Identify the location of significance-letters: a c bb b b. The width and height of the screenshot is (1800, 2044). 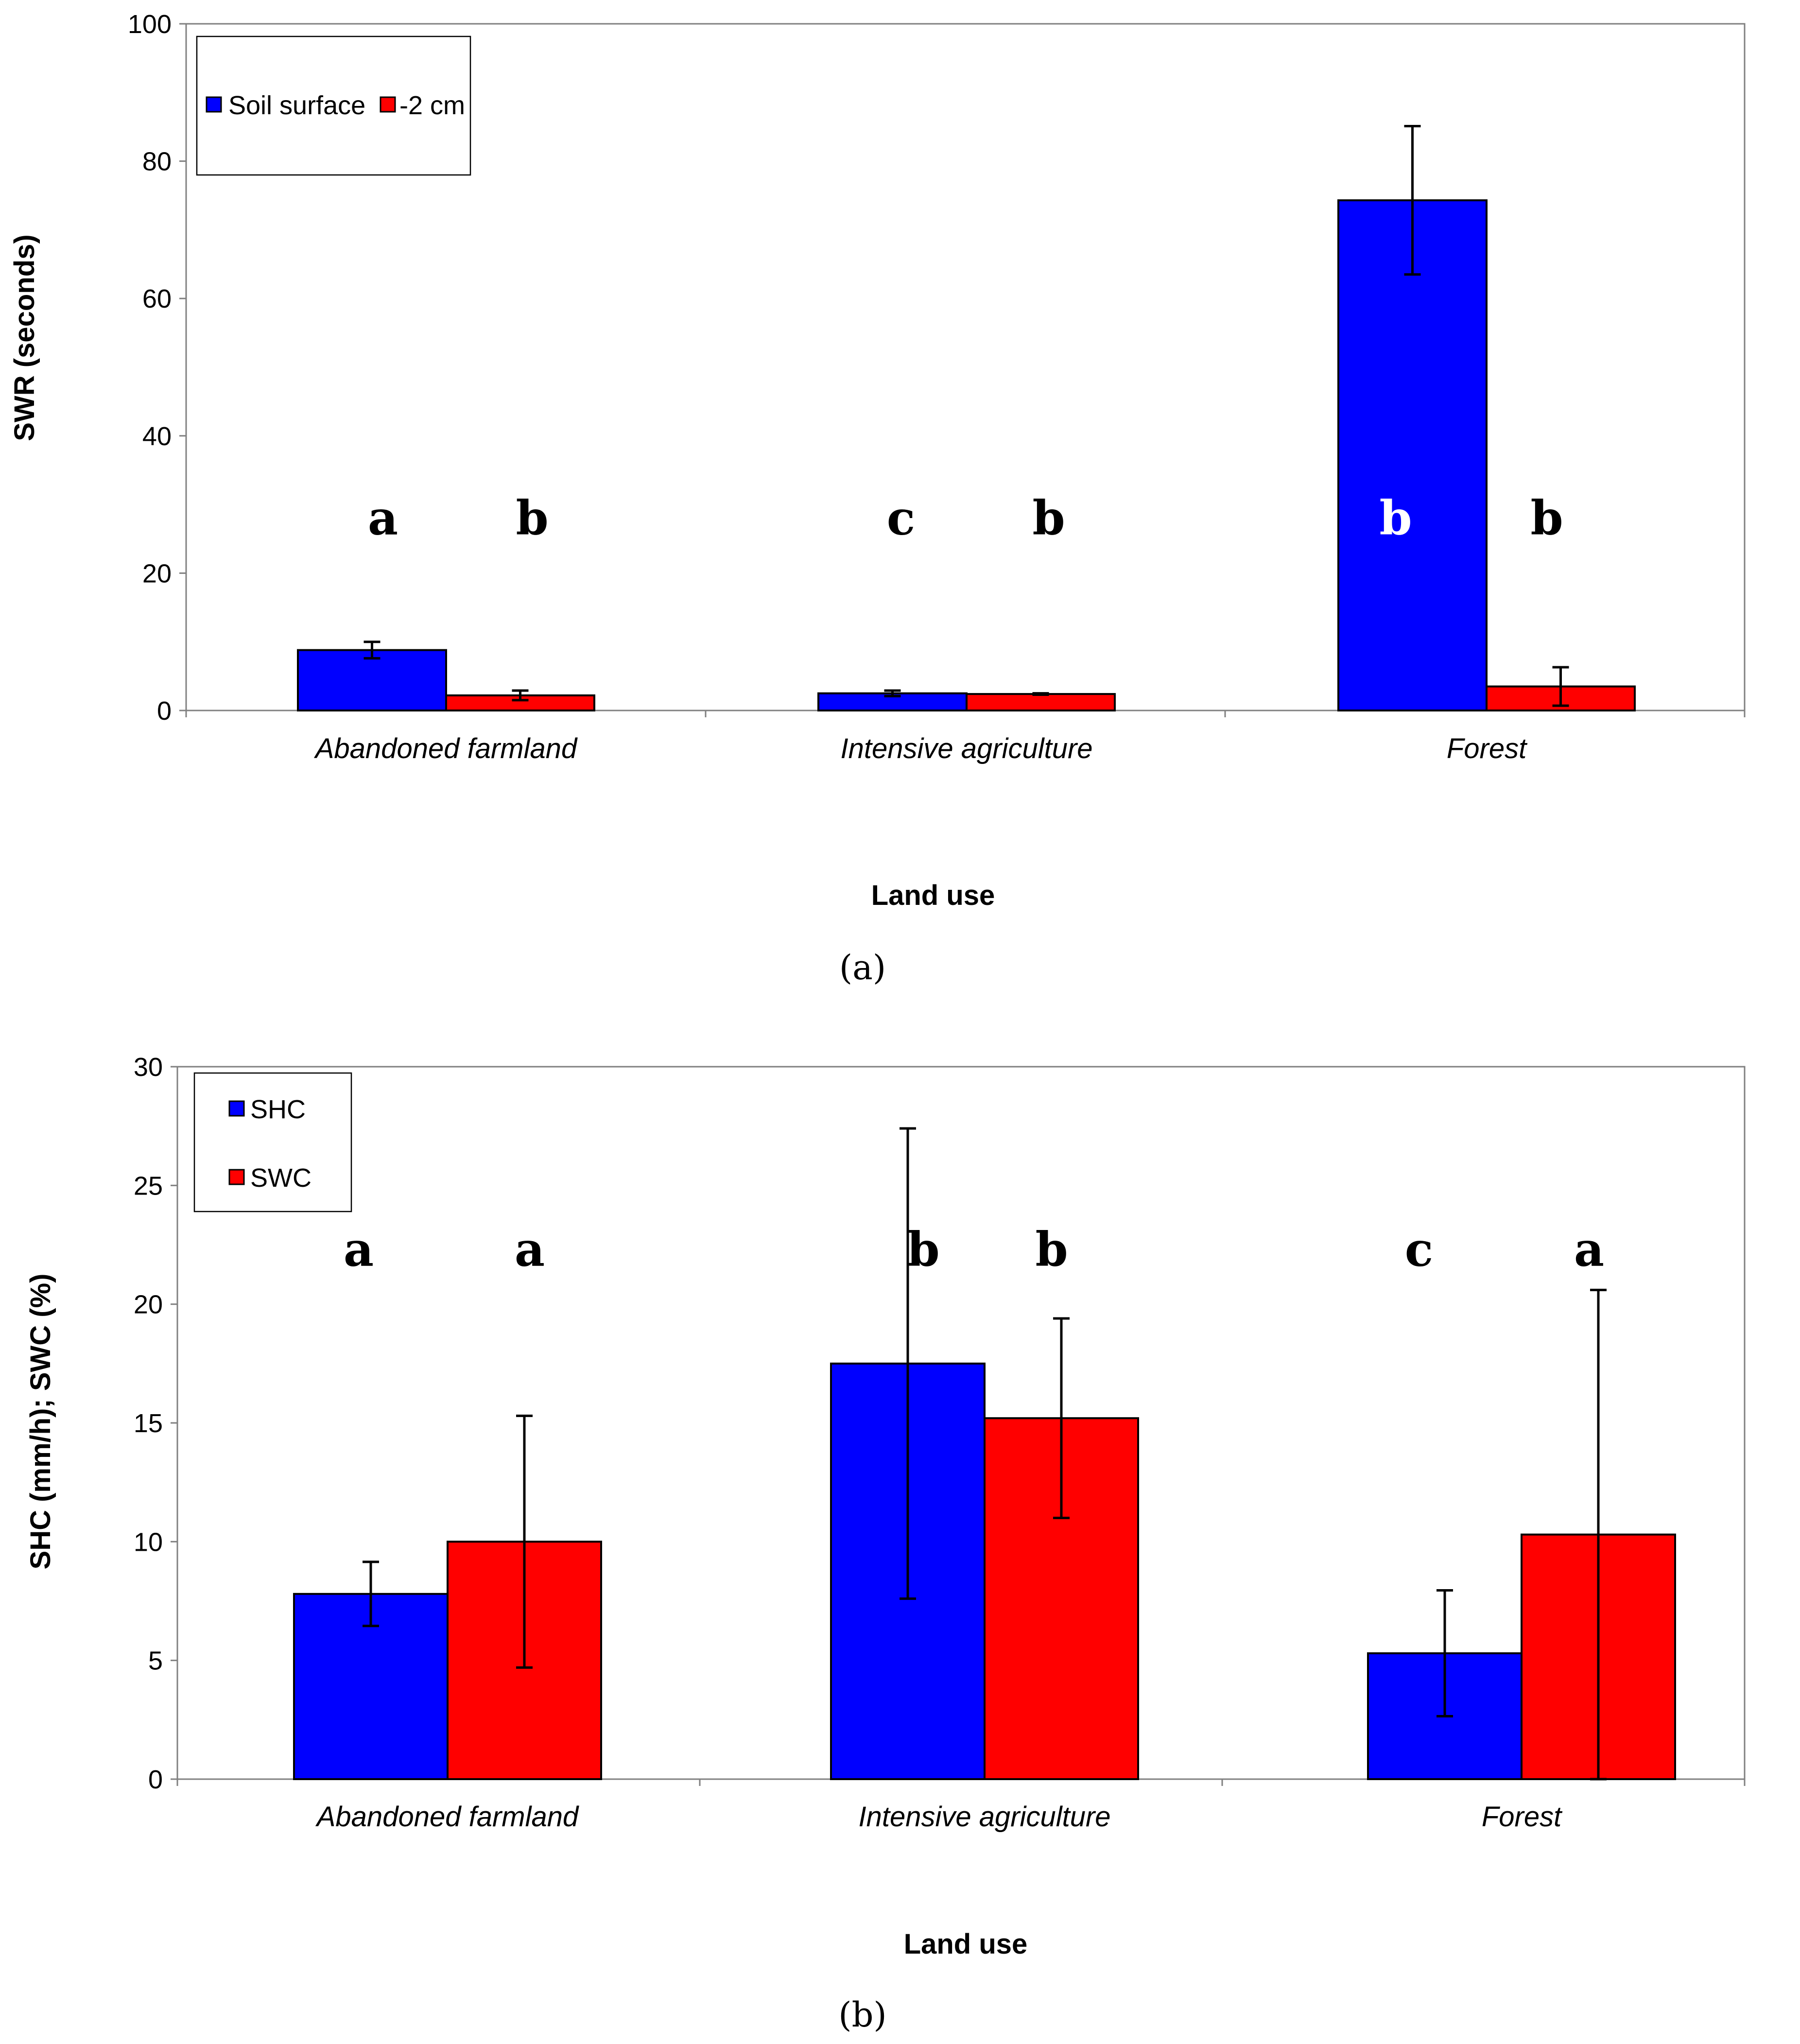
(965, 517).